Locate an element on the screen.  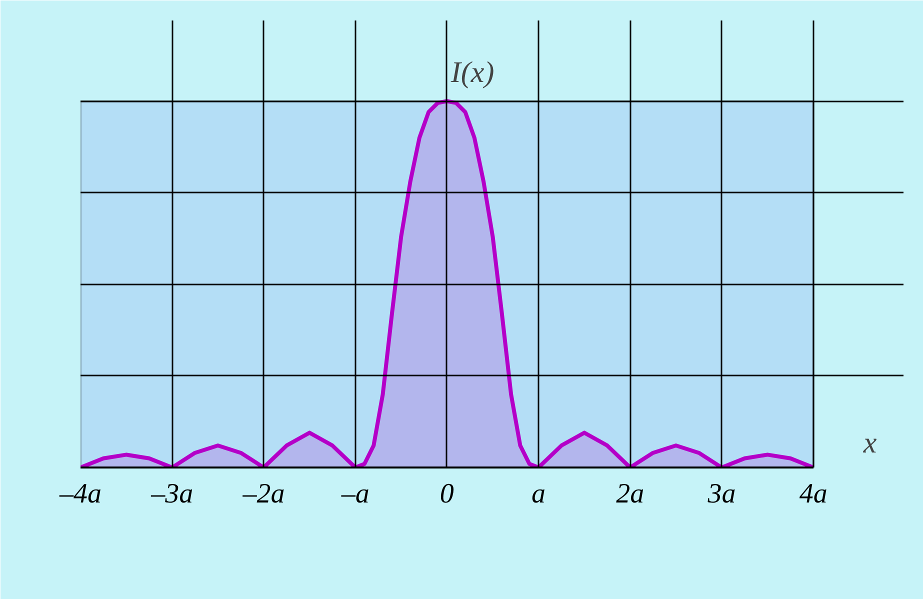
x-tick-label: 0 is located at coordinates (447, 494).